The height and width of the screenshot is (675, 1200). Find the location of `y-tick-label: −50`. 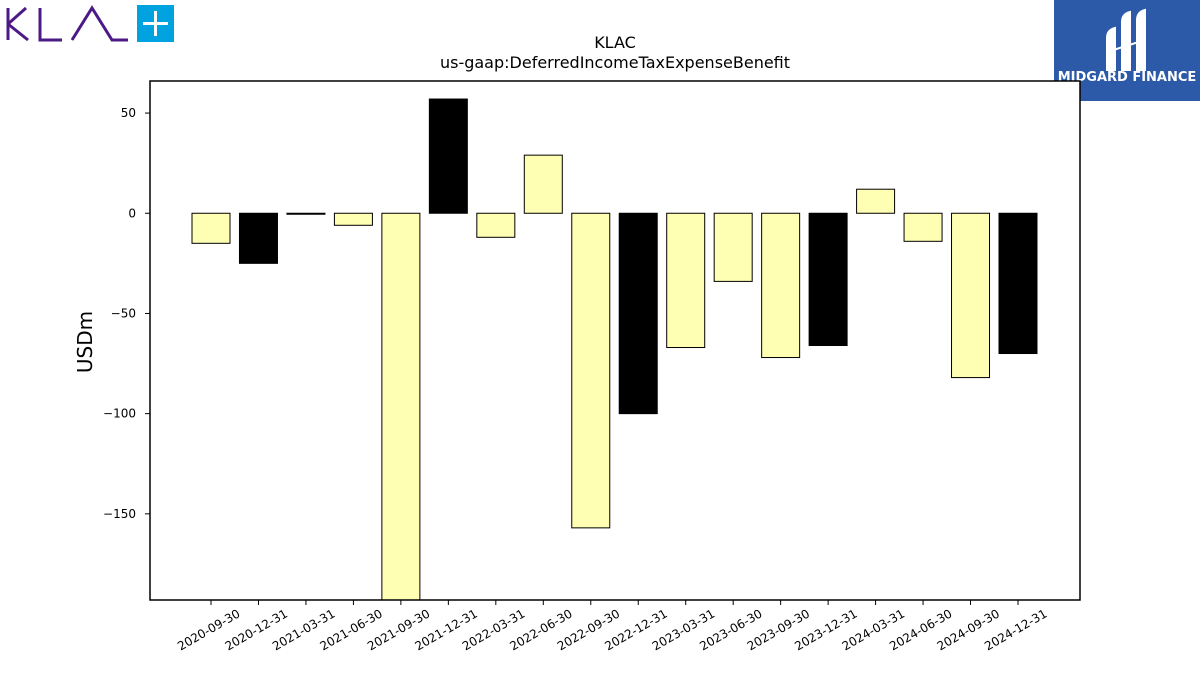

y-tick-label: −50 is located at coordinates (123, 313).